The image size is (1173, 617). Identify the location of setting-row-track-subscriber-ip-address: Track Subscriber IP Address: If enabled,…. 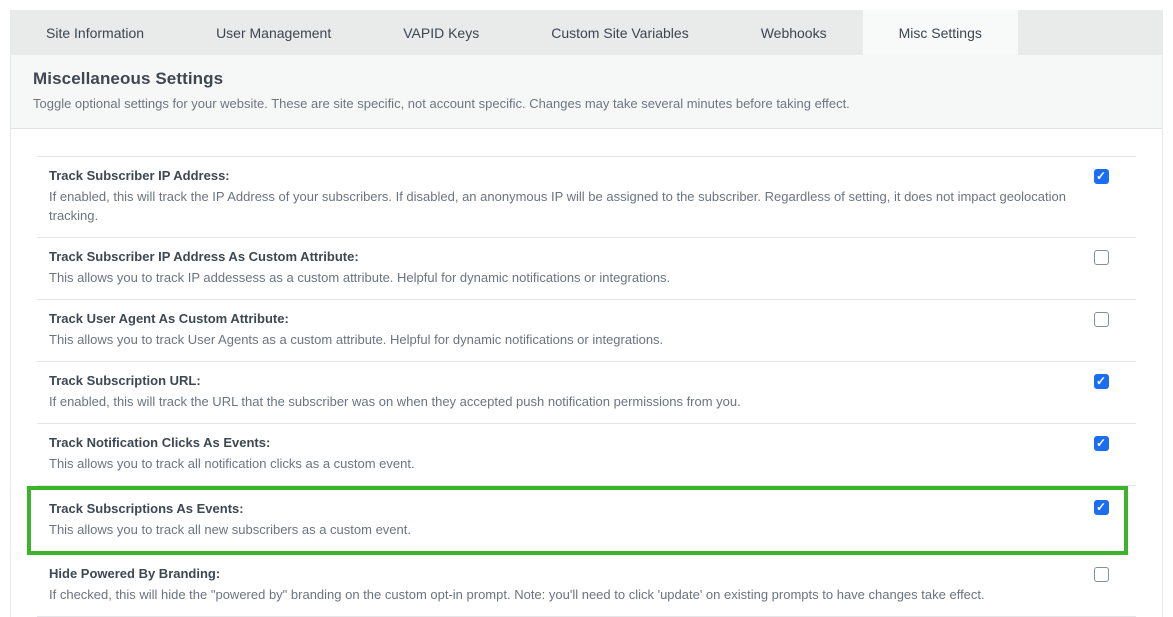
(586, 197).